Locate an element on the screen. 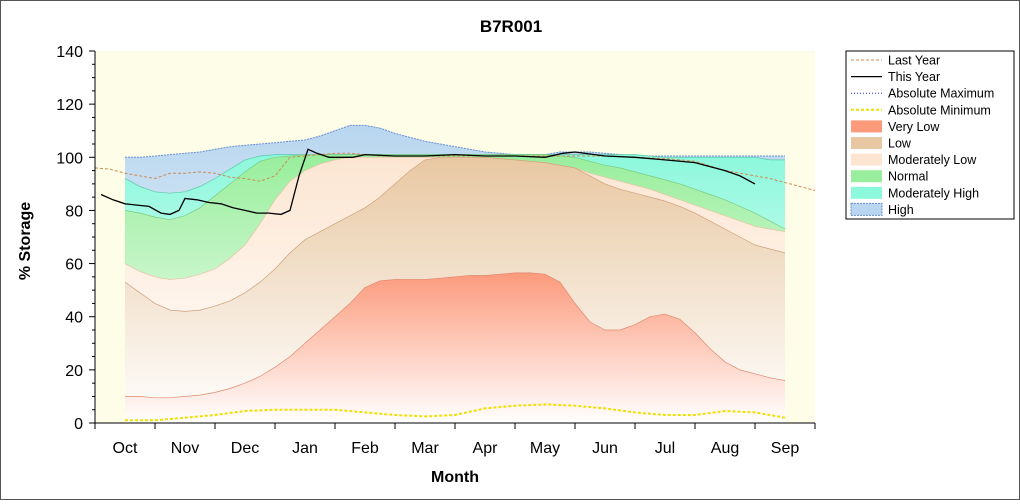  x-tick-label: Sep is located at coordinates (785, 448).